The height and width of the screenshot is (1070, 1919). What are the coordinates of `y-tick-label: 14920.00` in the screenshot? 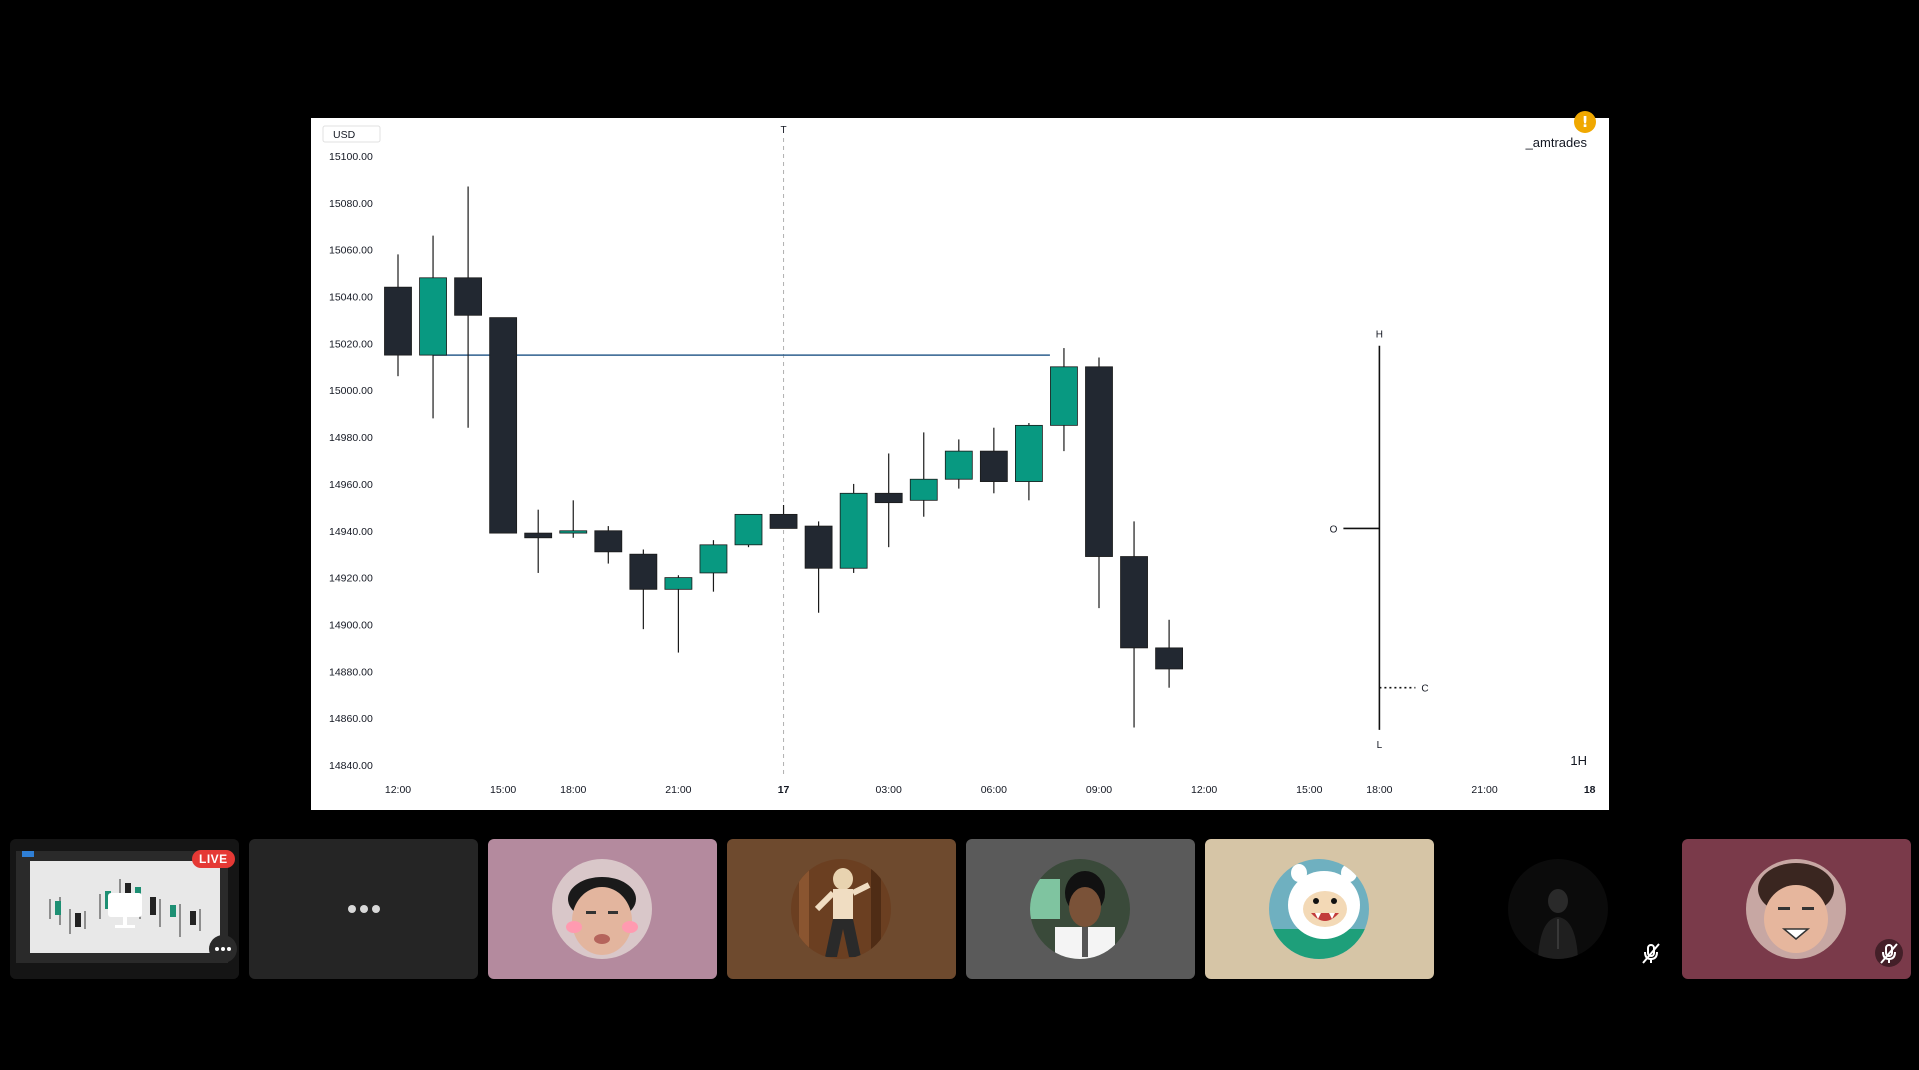 It's located at (351, 579).